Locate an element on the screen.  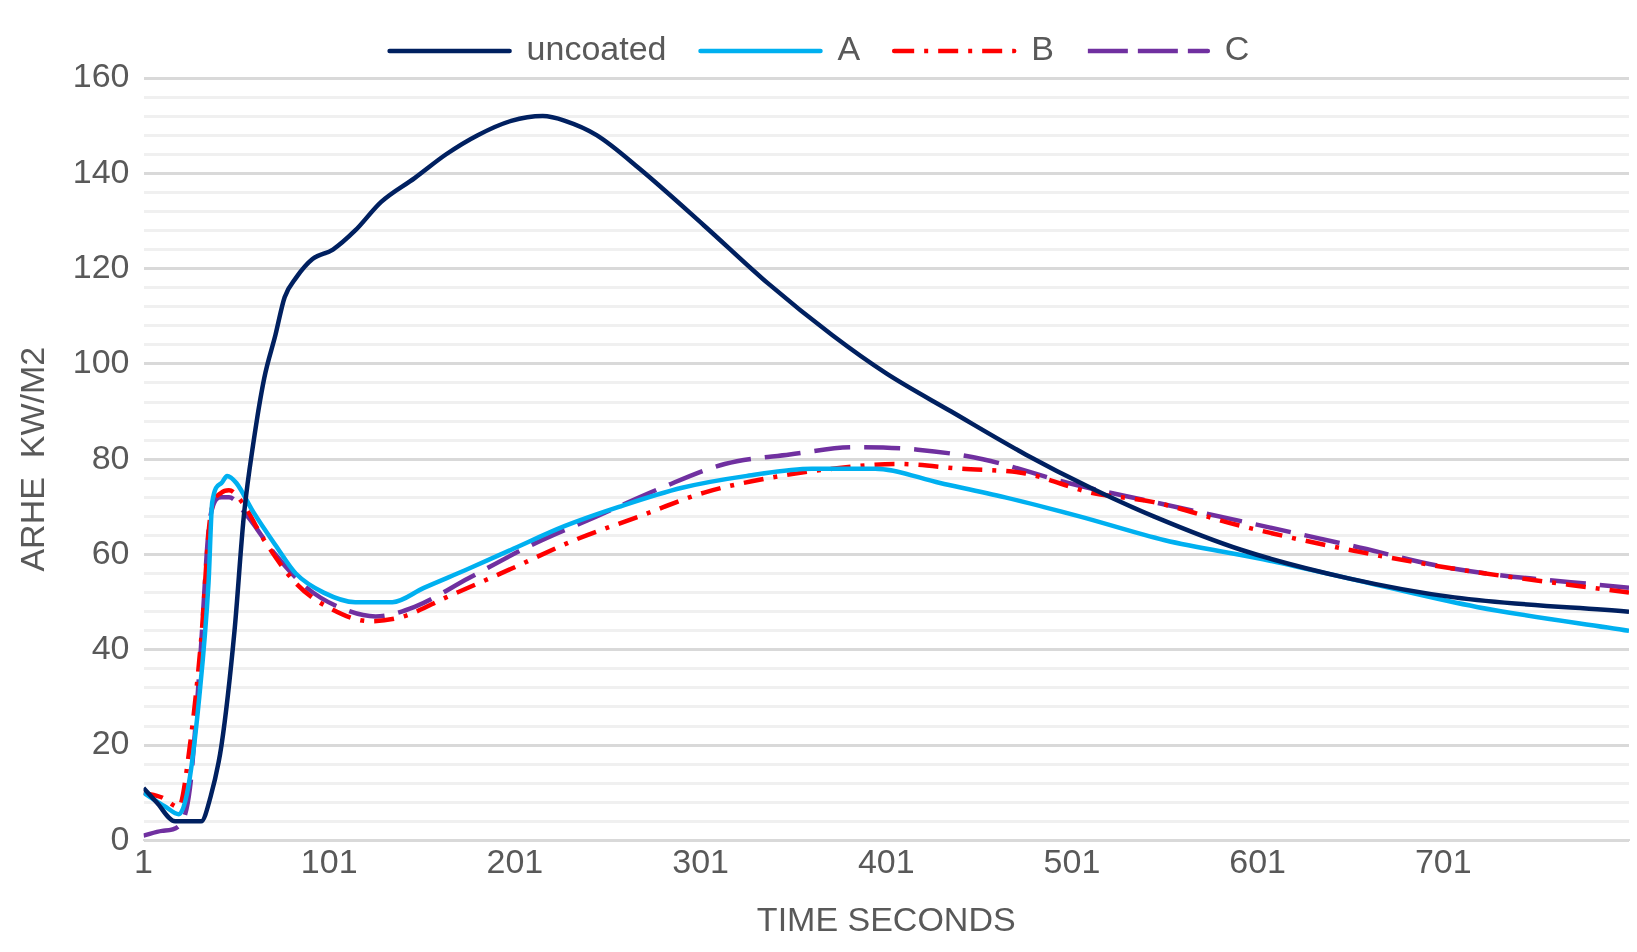
x-tick-label: 301 is located at coordinates (700, 861).